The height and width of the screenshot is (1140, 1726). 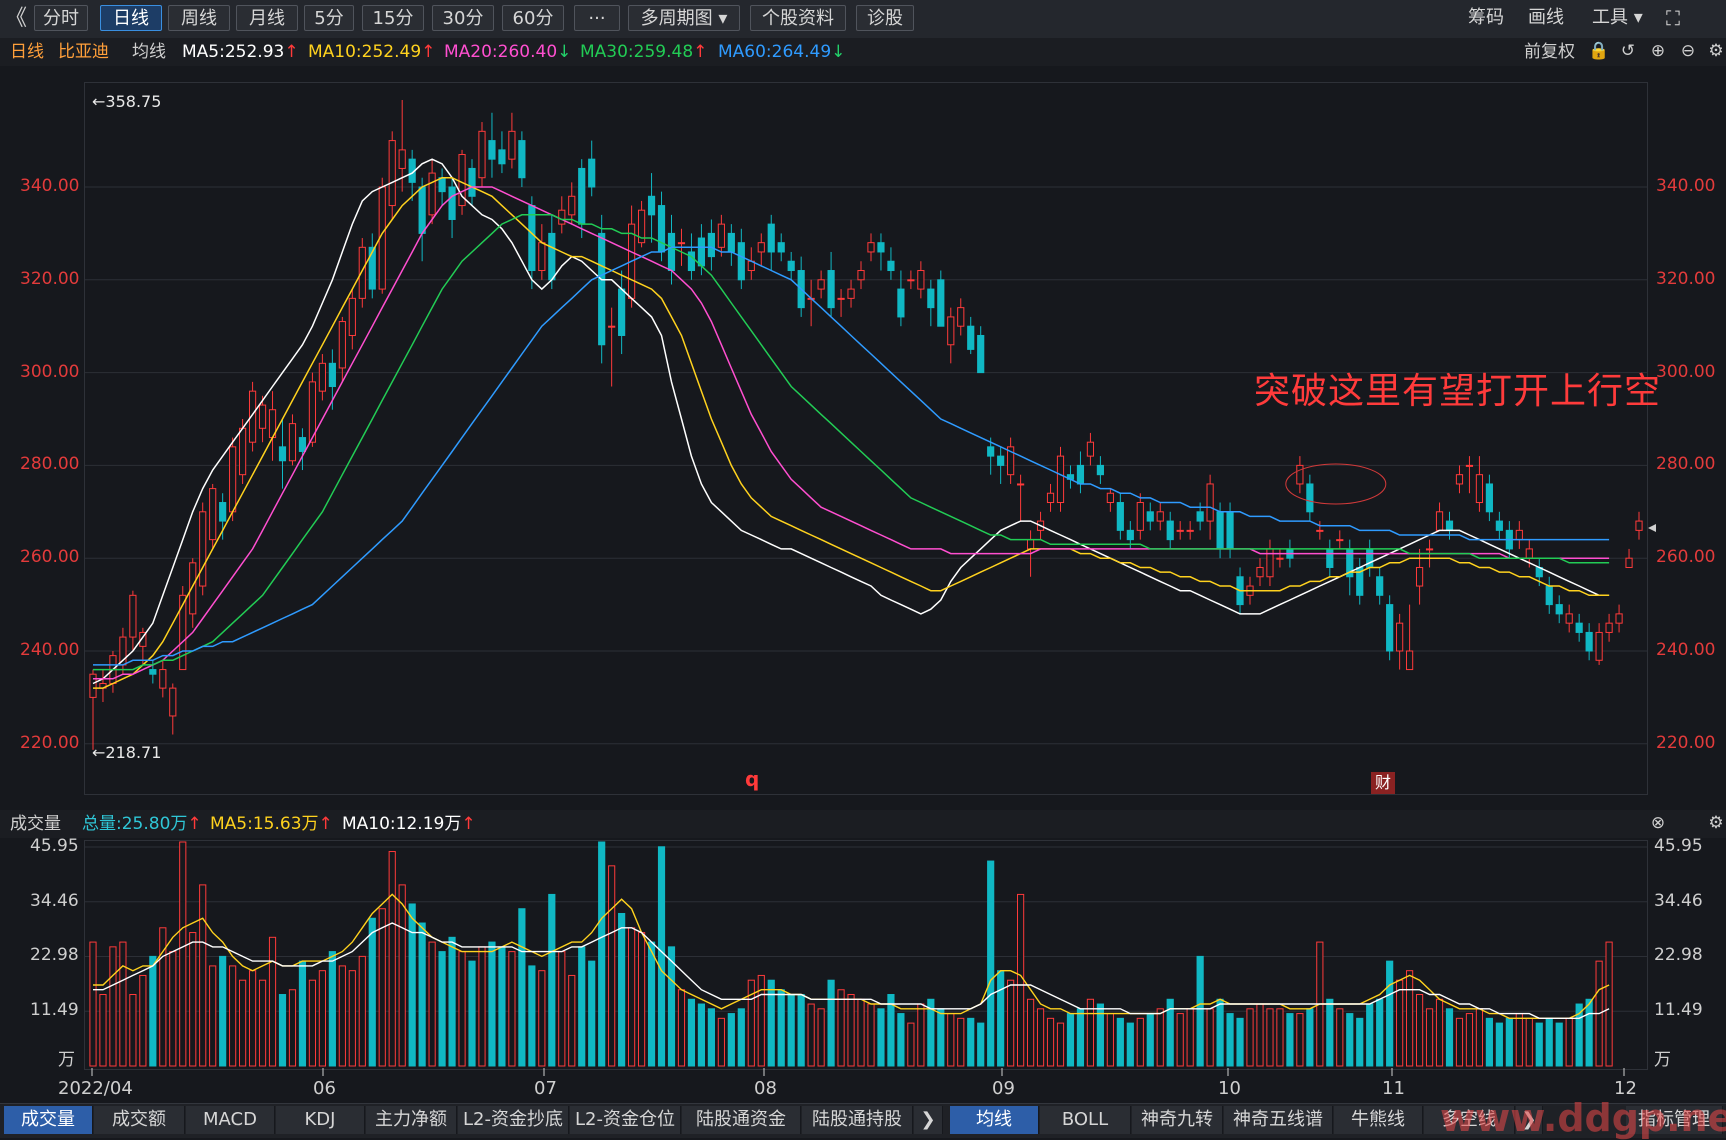 I want to click on multi-period-dropdown: 多周期图 ▾, so click(x=684, y=18).